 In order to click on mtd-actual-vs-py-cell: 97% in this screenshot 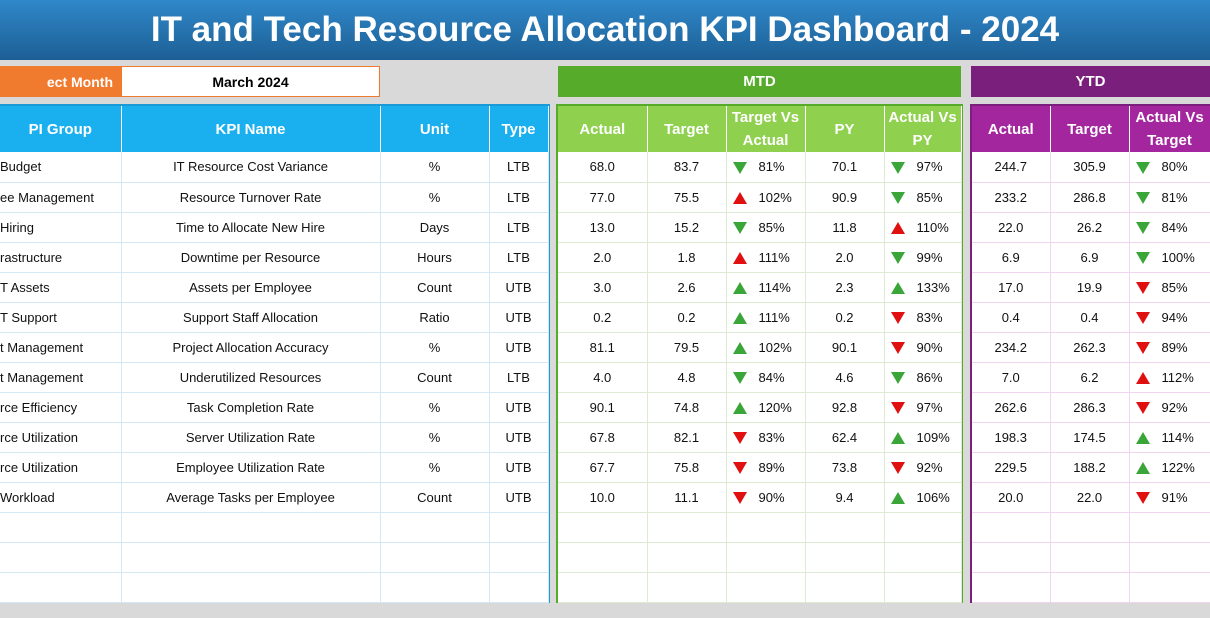, I will do `click(923, 407)`.